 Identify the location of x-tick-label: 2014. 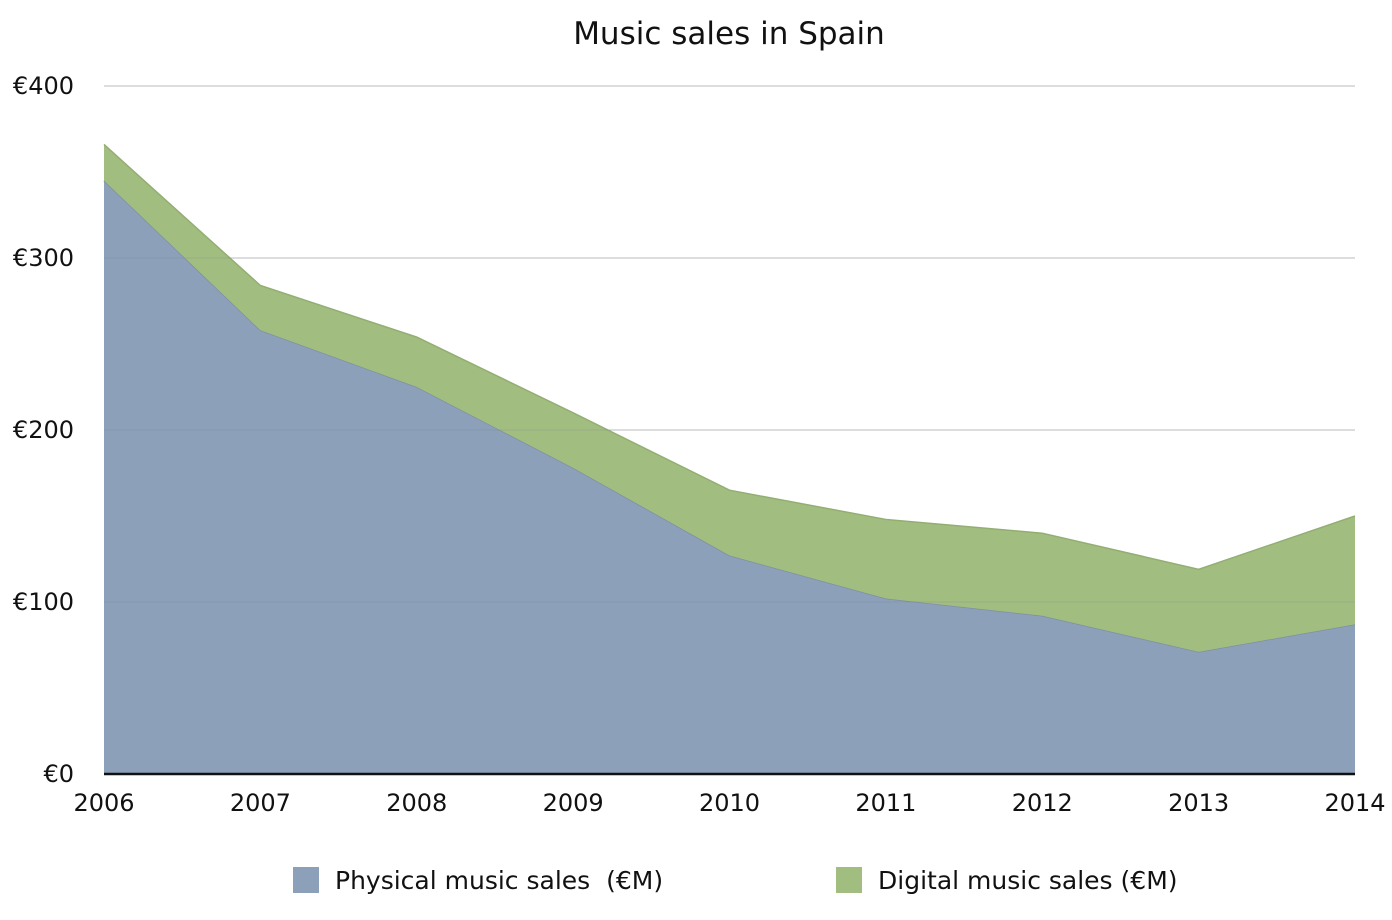
(1354, 803).